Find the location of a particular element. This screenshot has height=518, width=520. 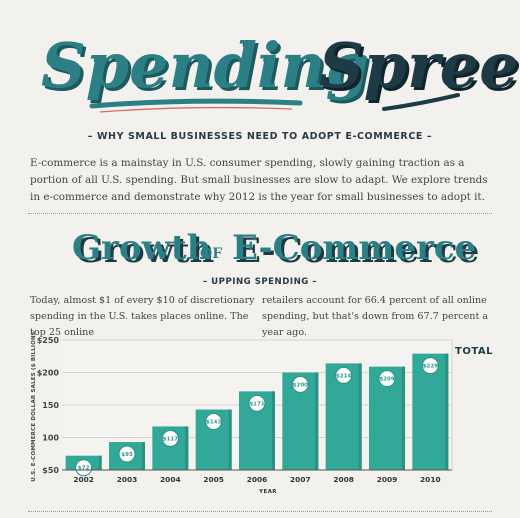

title-swash-left is located at coordinates (196, 103).